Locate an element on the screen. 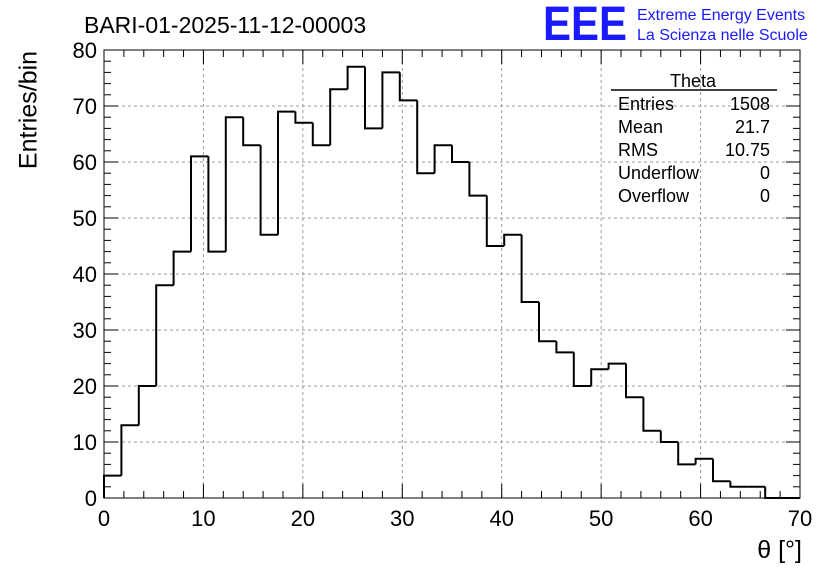 Image resolution: width=836 pixels, height=572 pixels. stats-row-label: Overflow is located at coordinates (654, 196).